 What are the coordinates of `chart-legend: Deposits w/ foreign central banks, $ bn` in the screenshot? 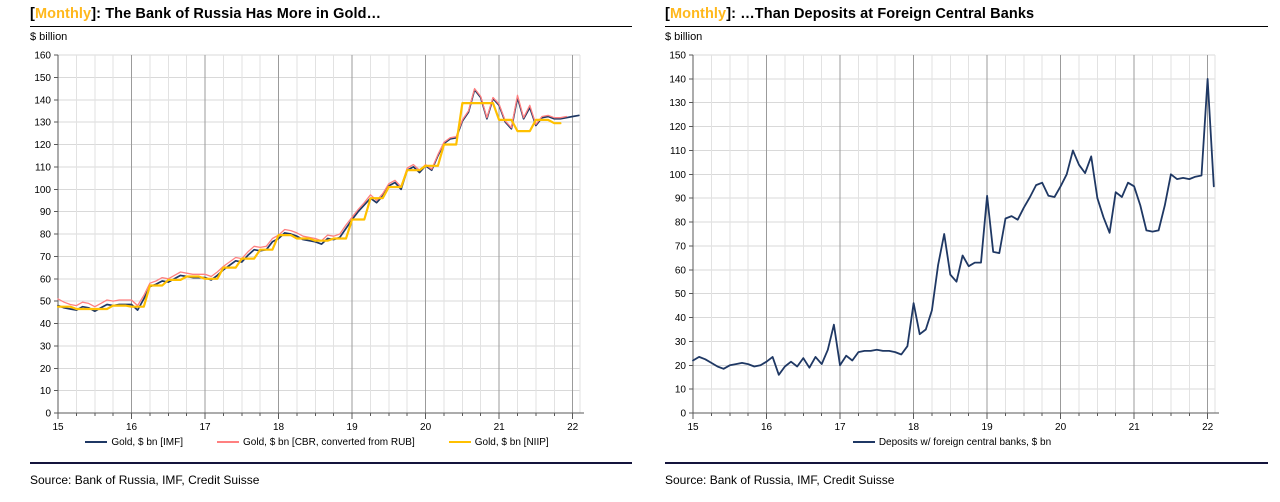 It's located at (952, 442).